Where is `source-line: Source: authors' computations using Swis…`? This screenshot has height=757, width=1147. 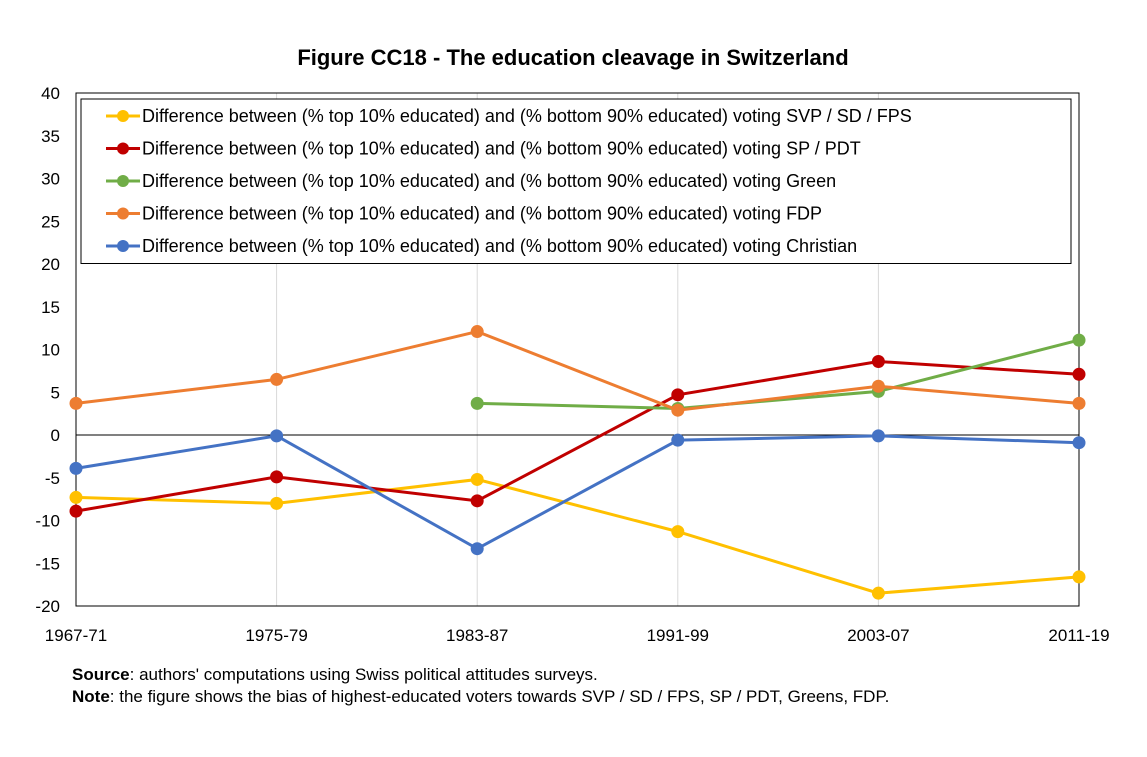
source-line: Source: authors' computations using Swis… is located at coordinates (577, 675).